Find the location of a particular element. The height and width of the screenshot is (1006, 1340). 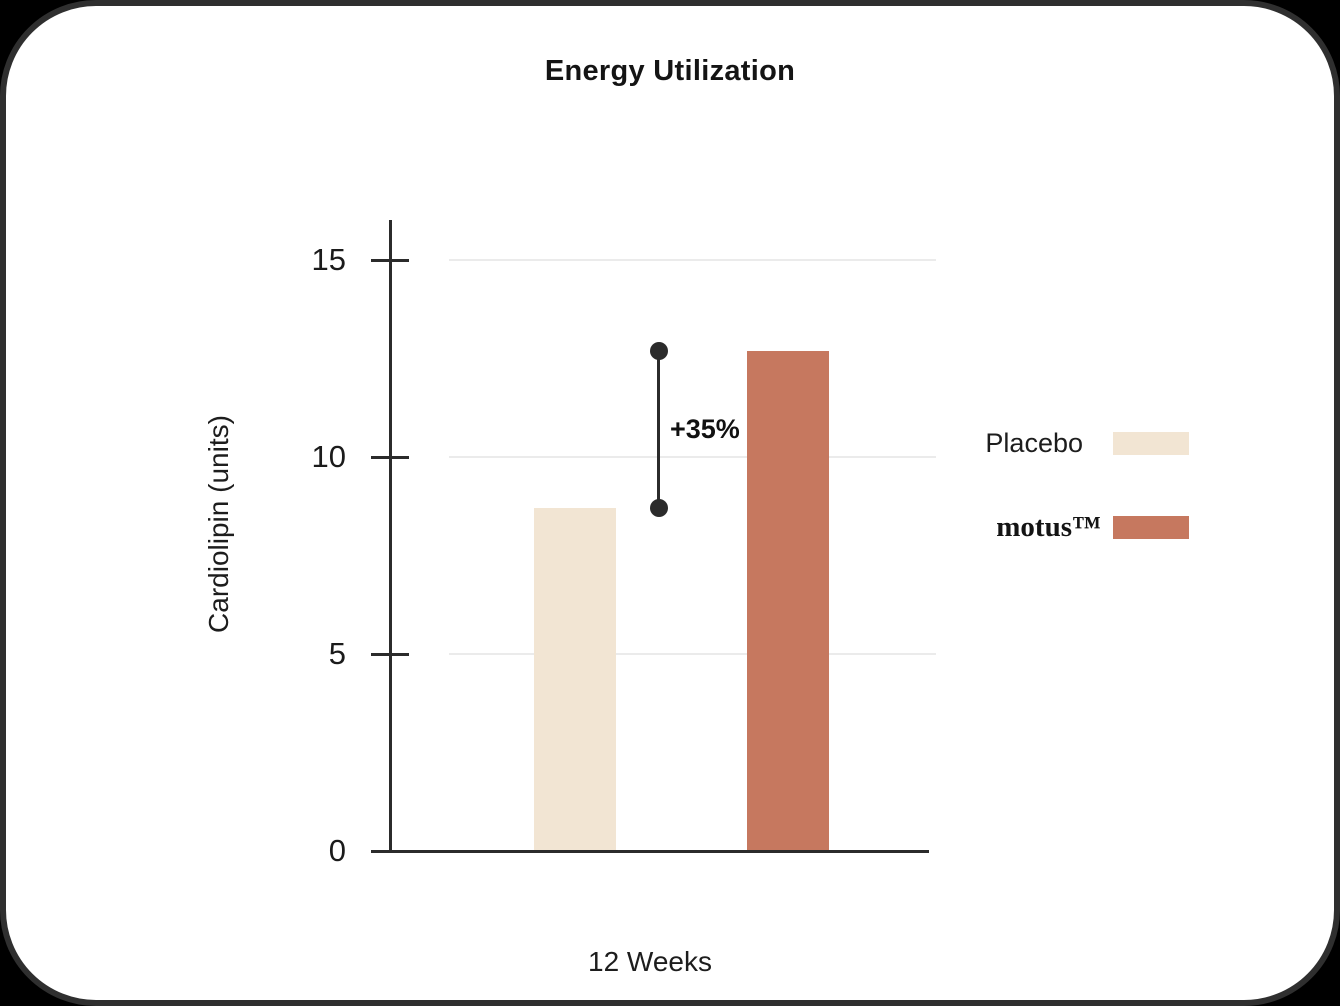

y-tick-label: 15 is located at coordinates (328, 259).